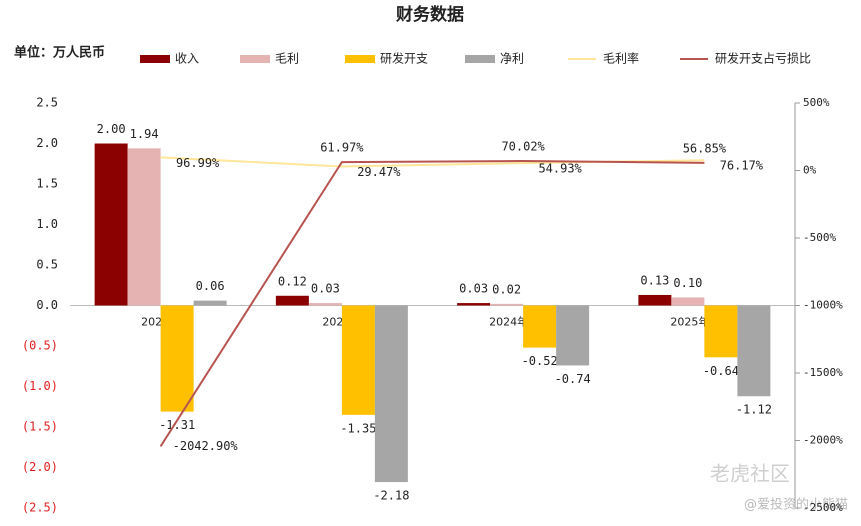 This screenshot has width=861, height=526. Describe the element at coordinates (573, 379) in the screenshot. I see `data-label: -0.74` at that location.